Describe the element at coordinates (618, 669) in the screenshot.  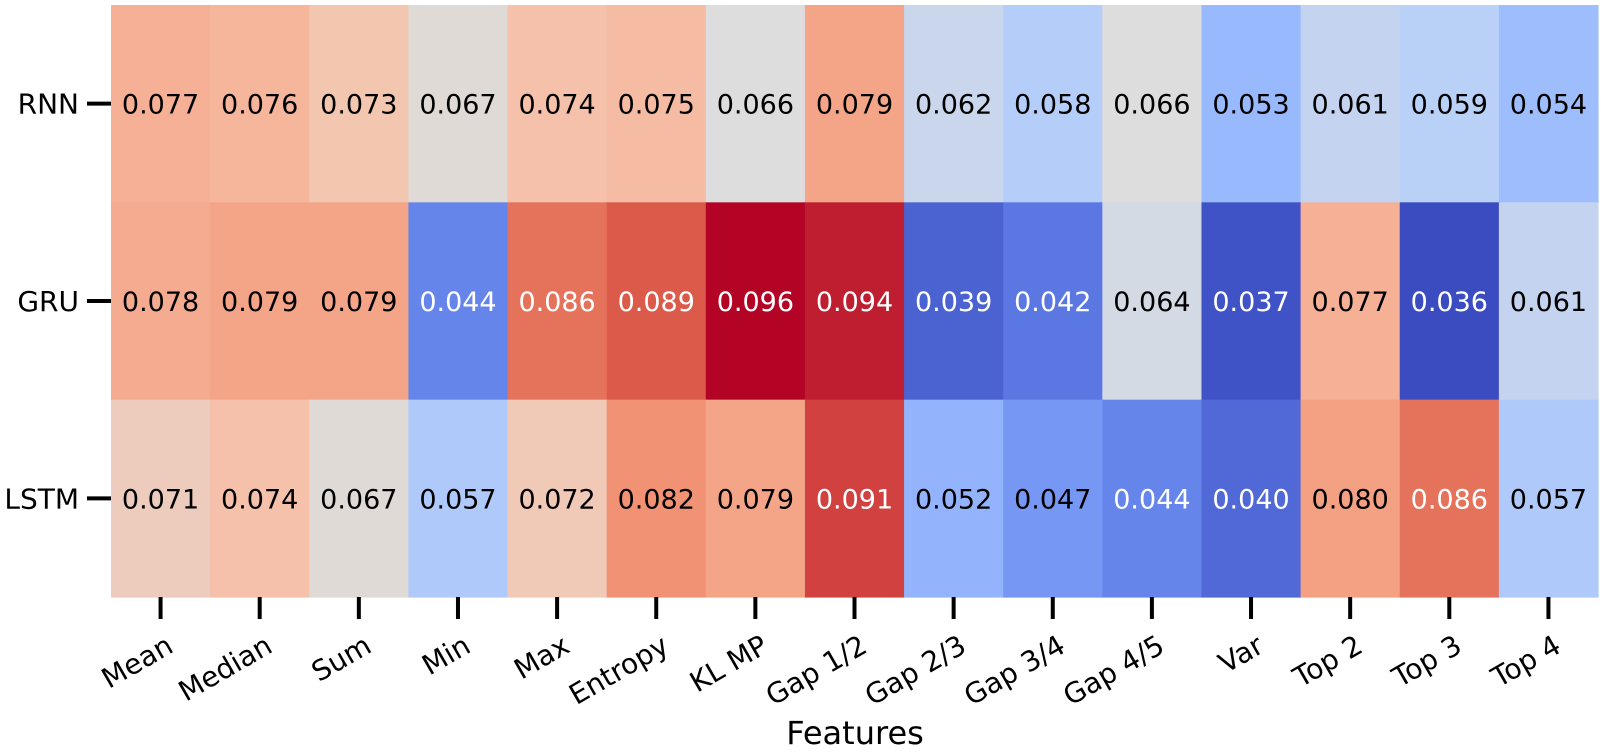
I see `x-tick-label: Entropy` at that location.